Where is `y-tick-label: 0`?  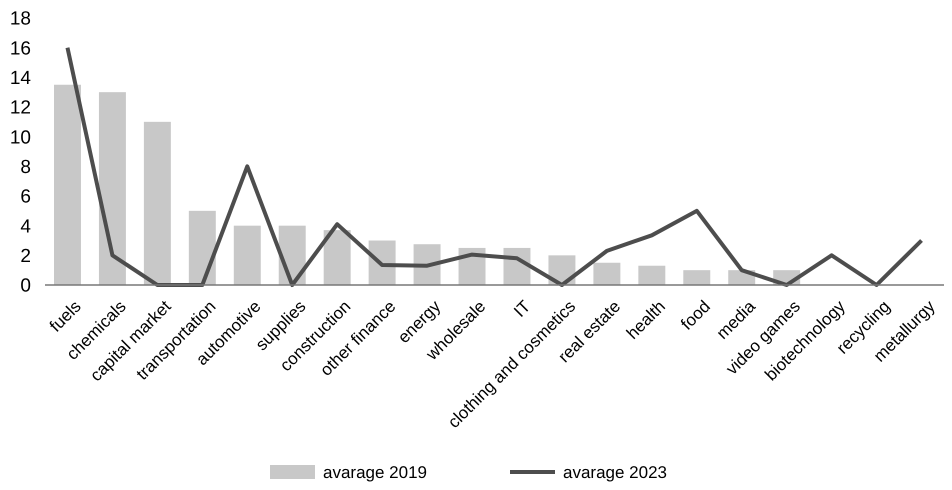 y-tick-label: 0 is located at coordinates (25, 286).